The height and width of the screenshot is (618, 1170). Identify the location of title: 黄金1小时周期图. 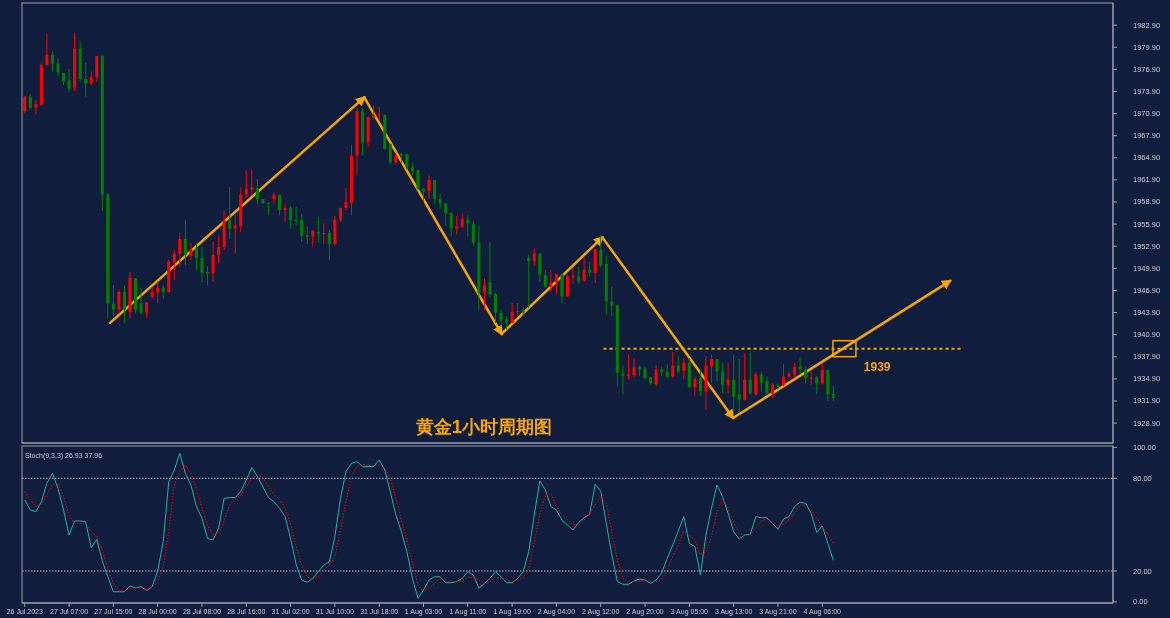
(484, 427).